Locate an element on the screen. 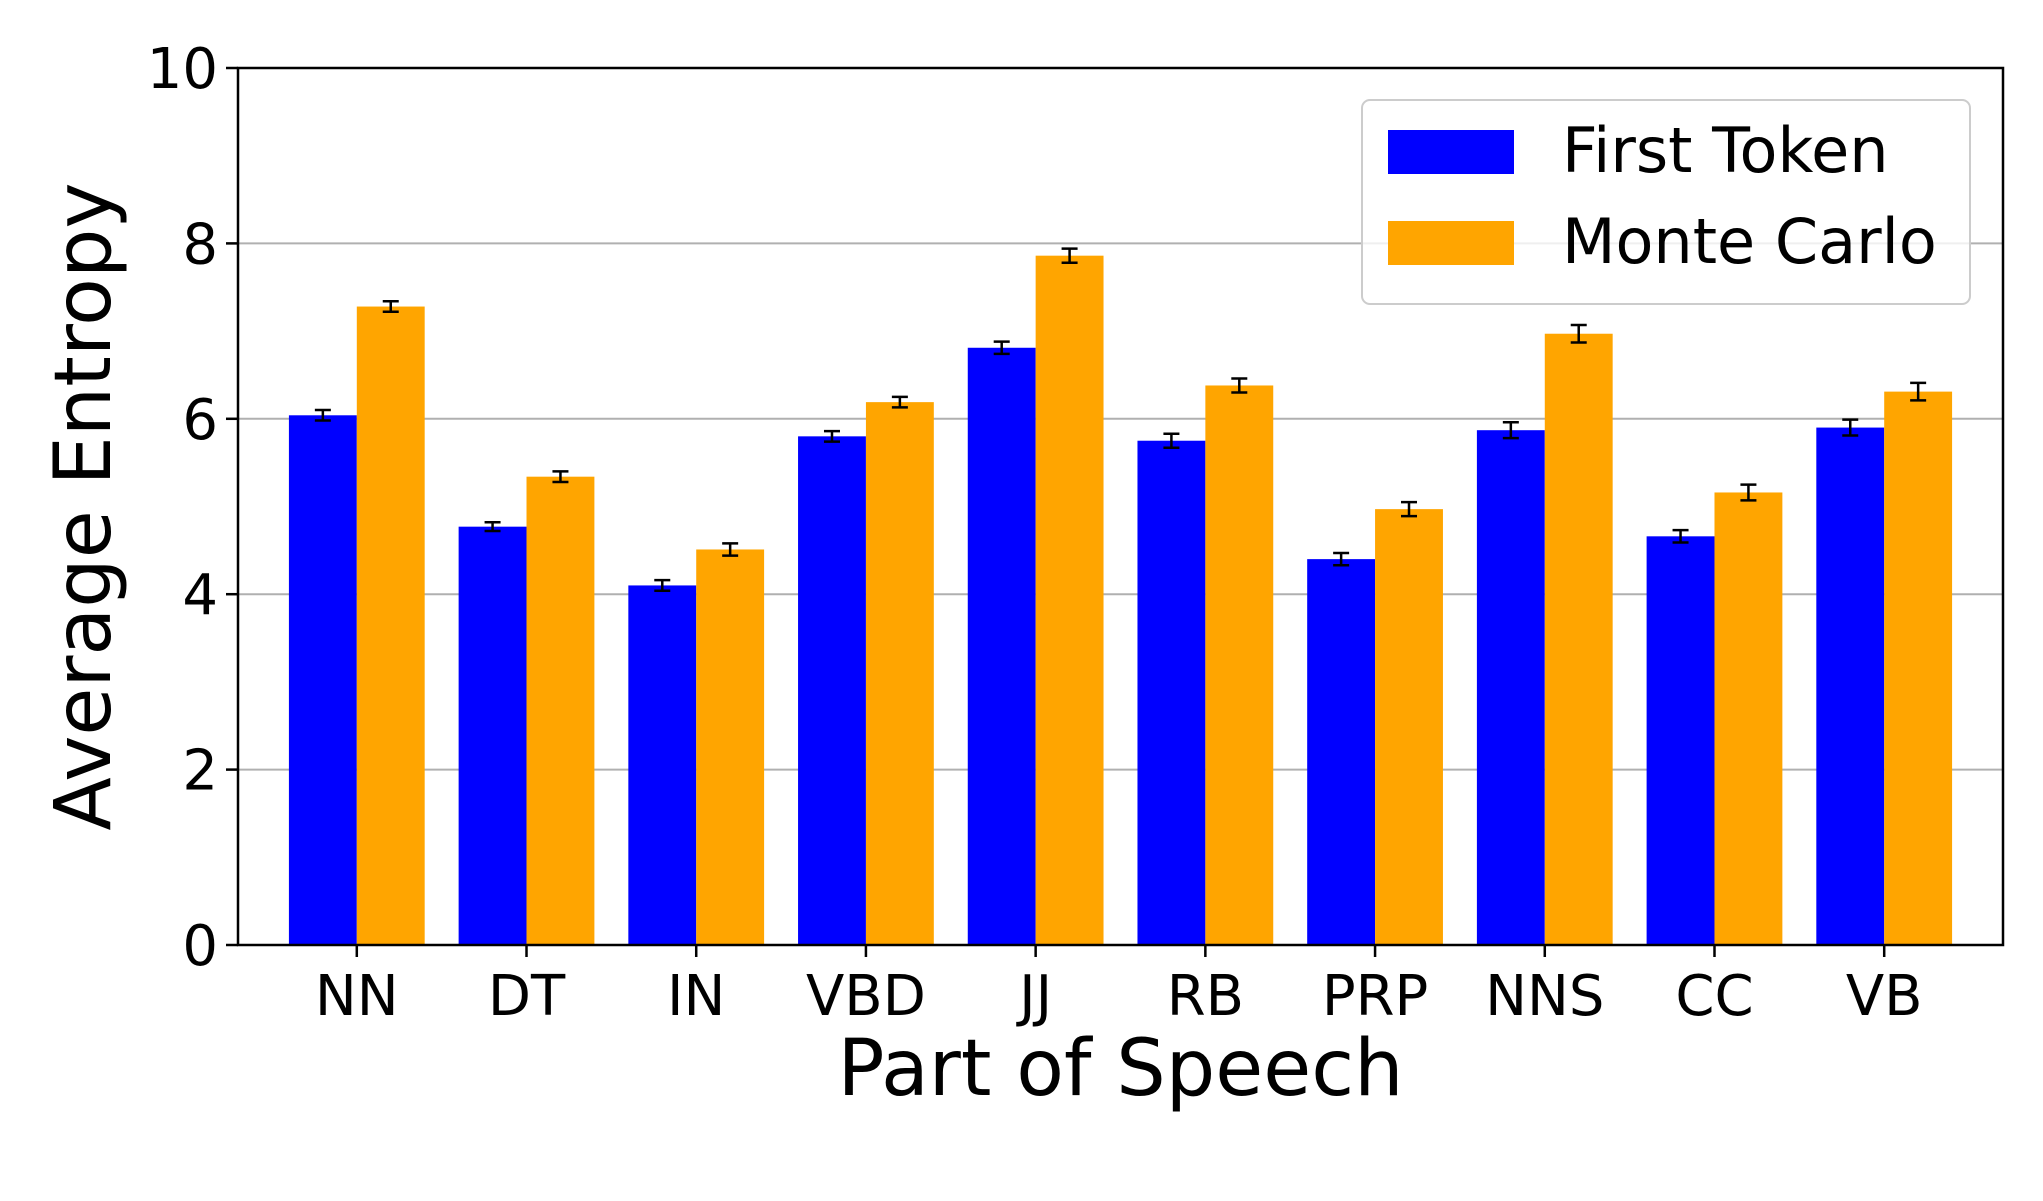  bar-monte-carlo-prp is located at coordinates (1409, 727).